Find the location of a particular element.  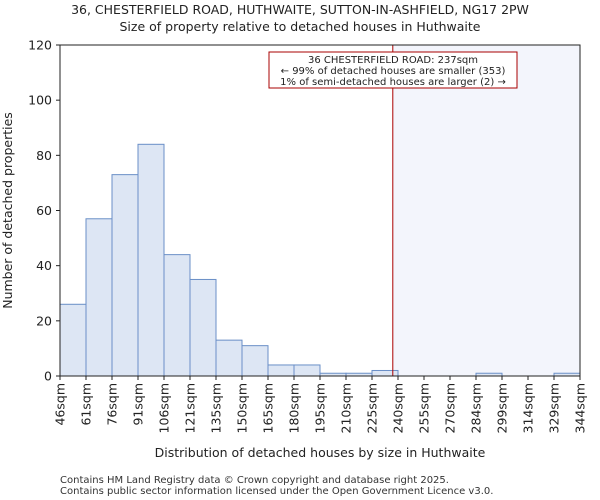

x-tick-label: 135sqm is located at coordinates (216, 408).